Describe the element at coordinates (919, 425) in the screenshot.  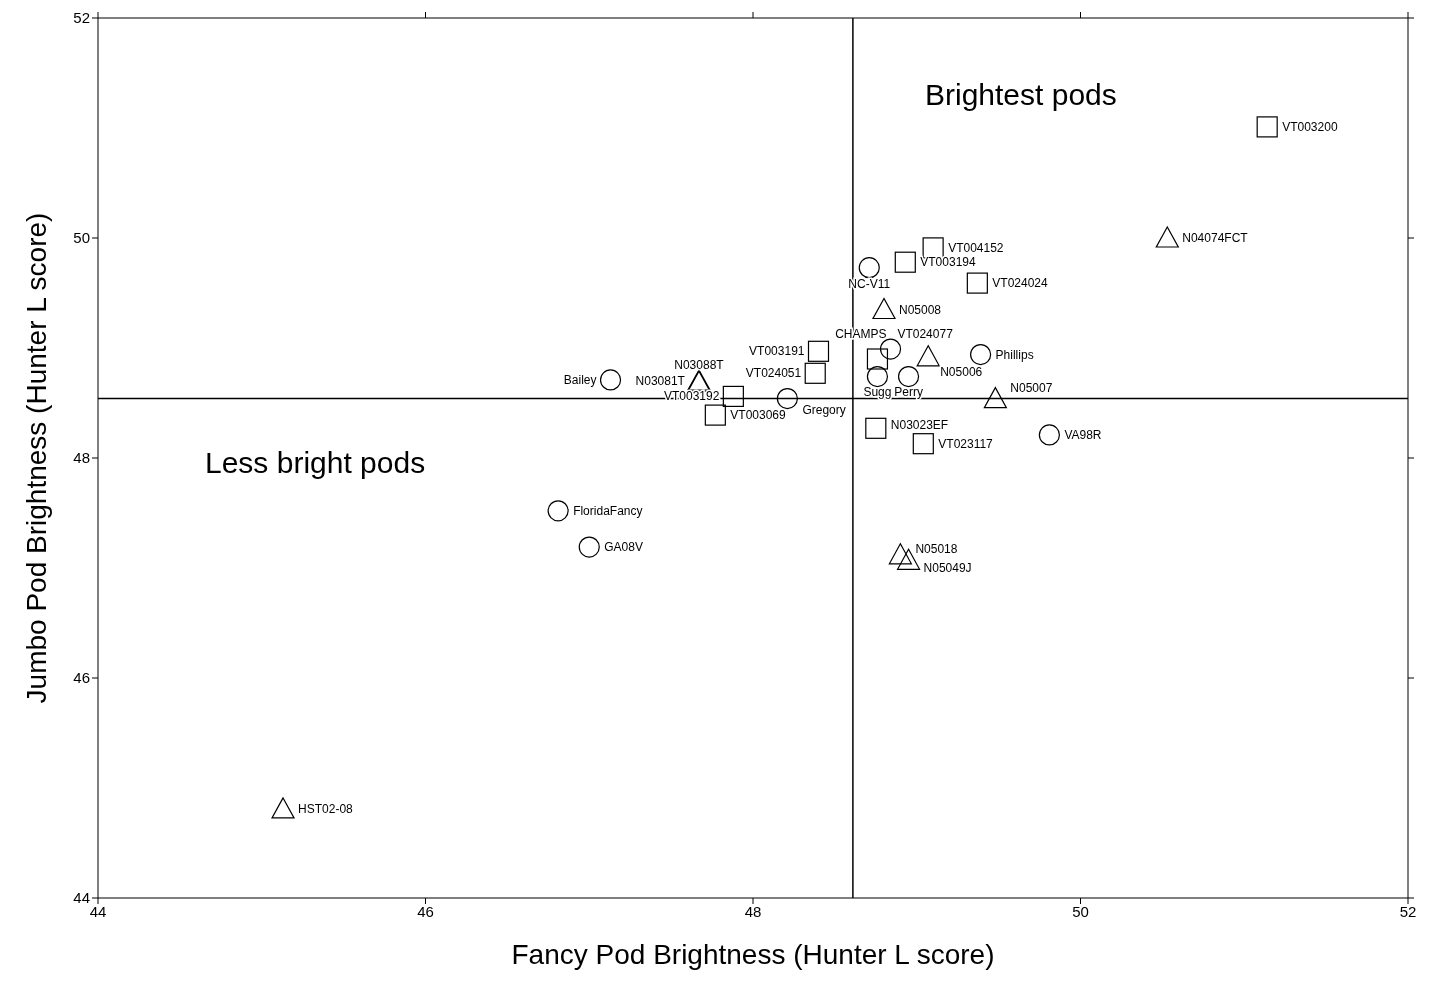
I see `annotation: N03023EF` at that location.